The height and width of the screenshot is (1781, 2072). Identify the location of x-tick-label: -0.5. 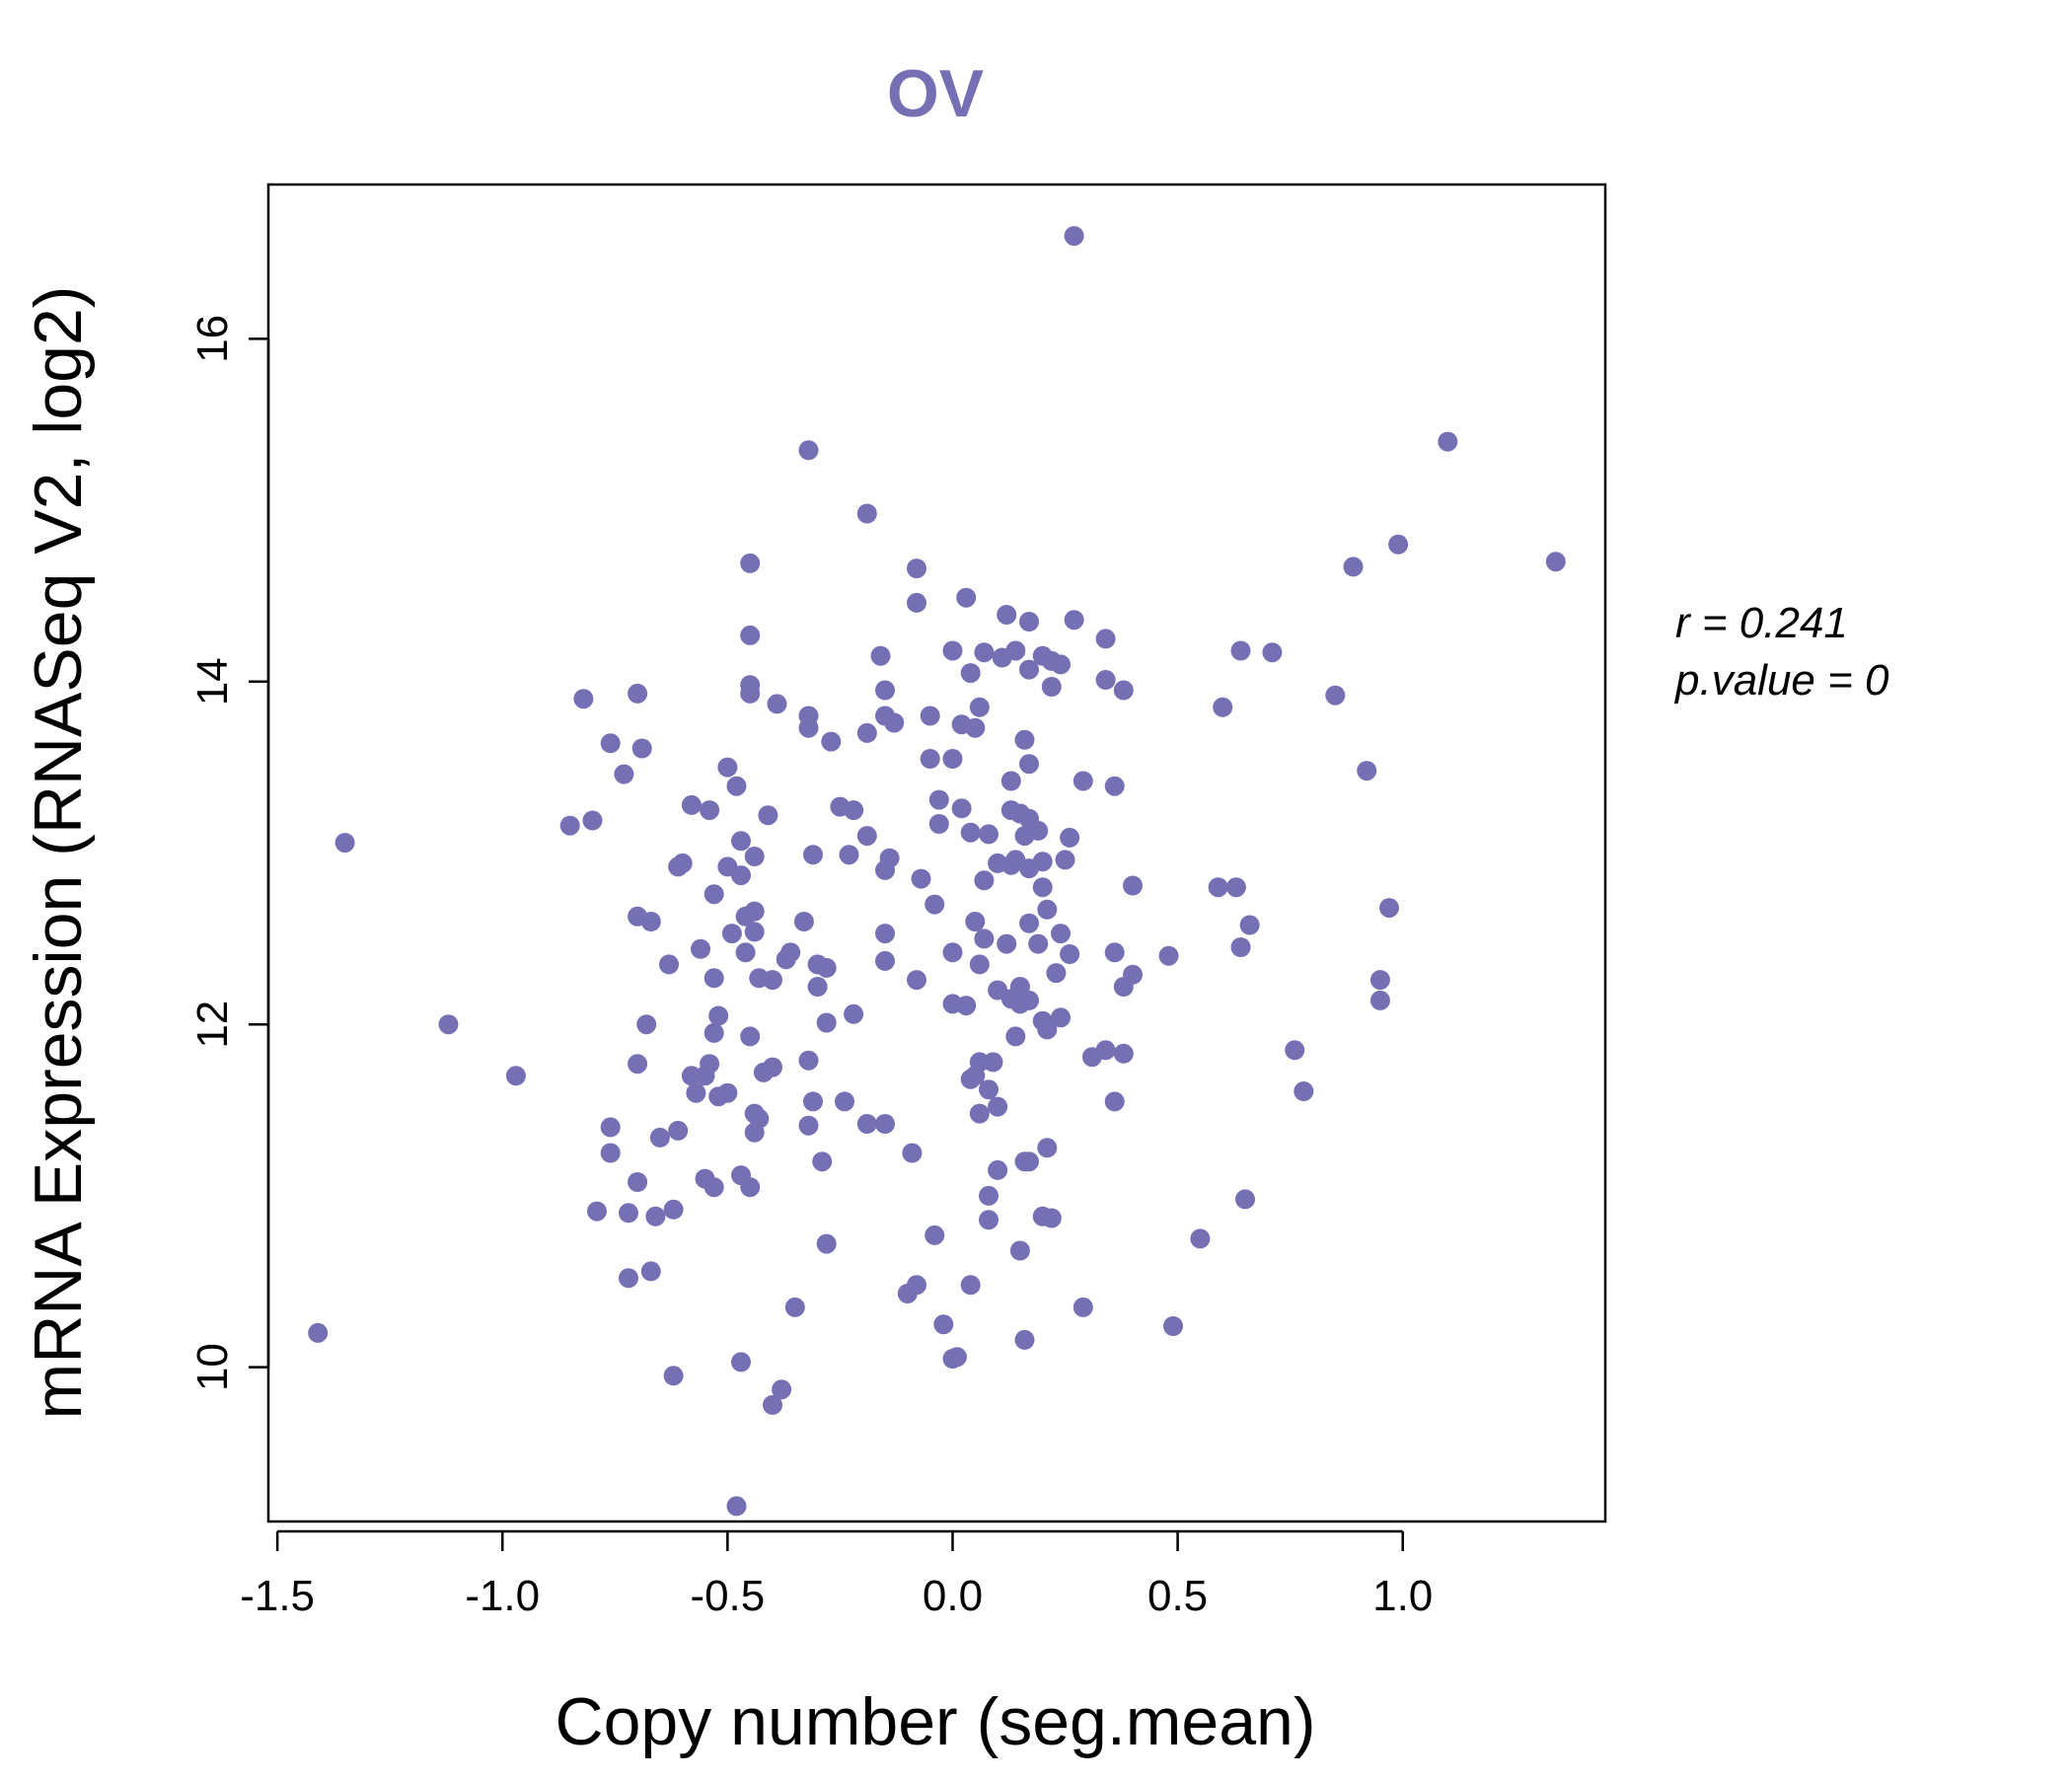
(728, 1596).